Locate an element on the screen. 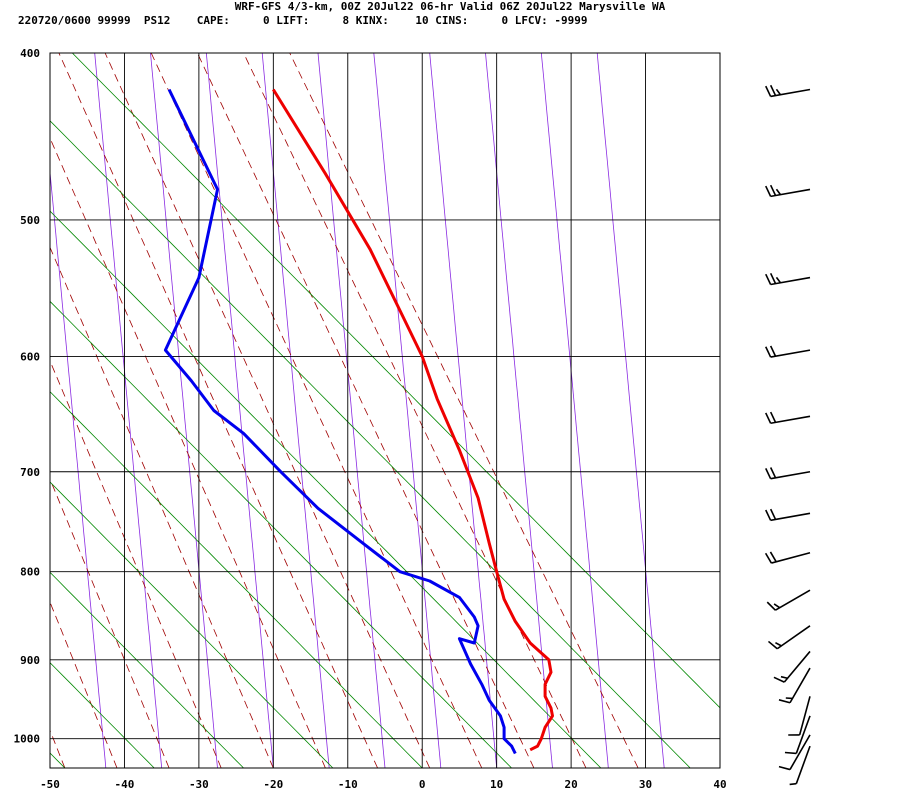 The height and width of the screenshot is (800, 900). x-tick-label: -50 is located at coordinates (50, 784).